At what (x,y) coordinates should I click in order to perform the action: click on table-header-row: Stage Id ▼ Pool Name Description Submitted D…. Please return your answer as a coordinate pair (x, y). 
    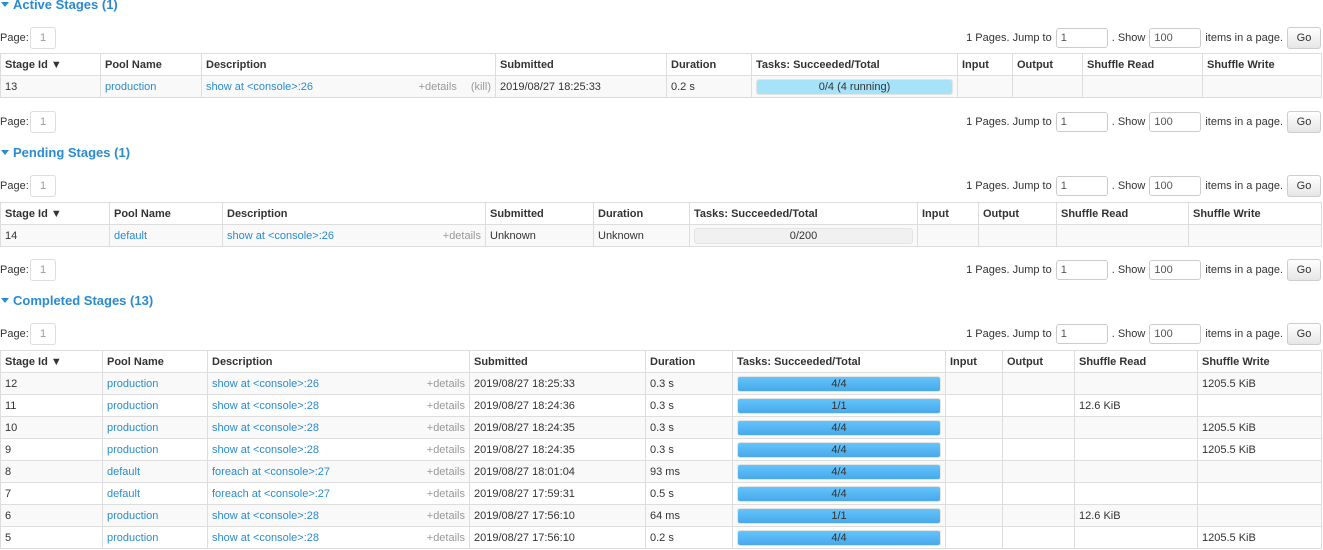
    Looking at the image, I should click on (661, 361).